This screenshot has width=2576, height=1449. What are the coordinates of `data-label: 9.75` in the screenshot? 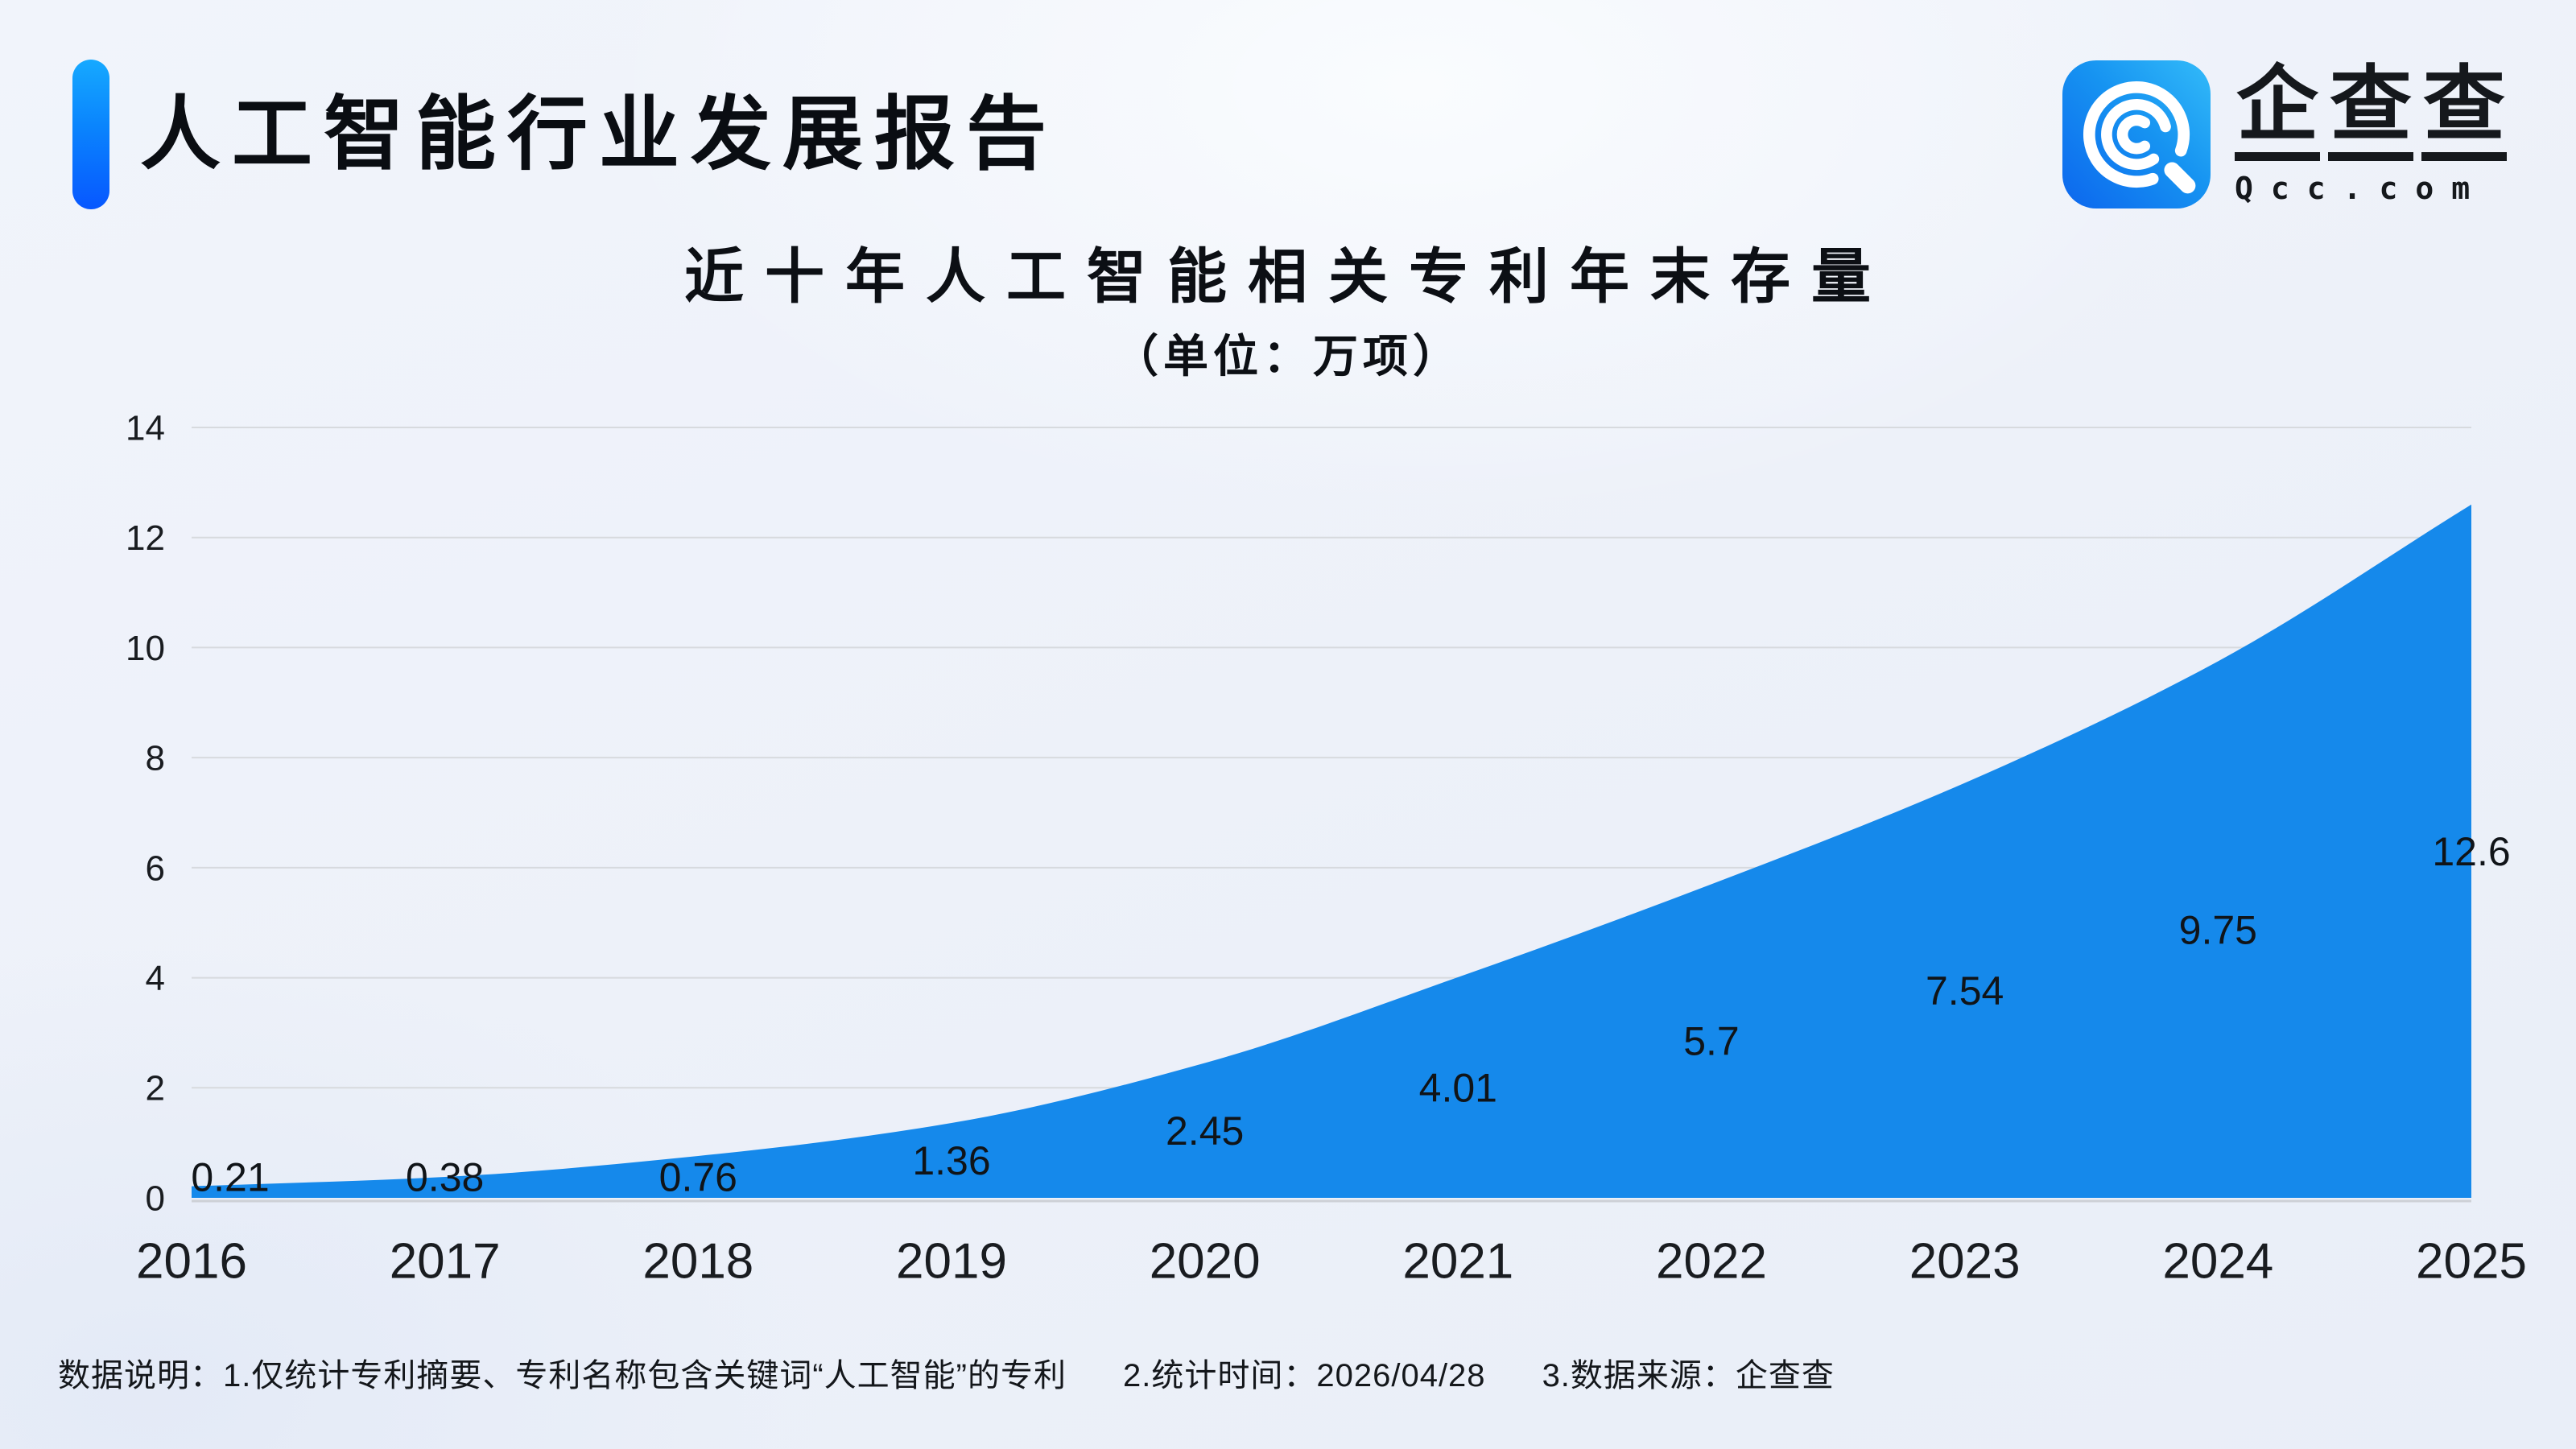 It's located at (2218, 929).